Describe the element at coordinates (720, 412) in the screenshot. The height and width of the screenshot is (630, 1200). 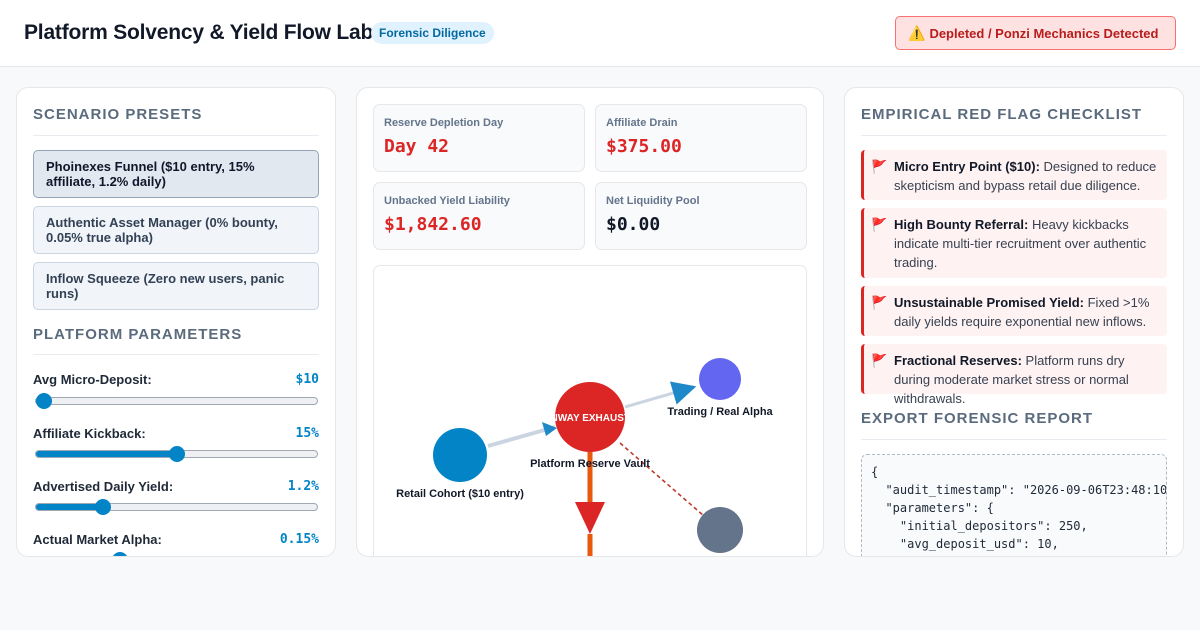
I see `node-trading-label: Trading / Real Alpha` at that location.